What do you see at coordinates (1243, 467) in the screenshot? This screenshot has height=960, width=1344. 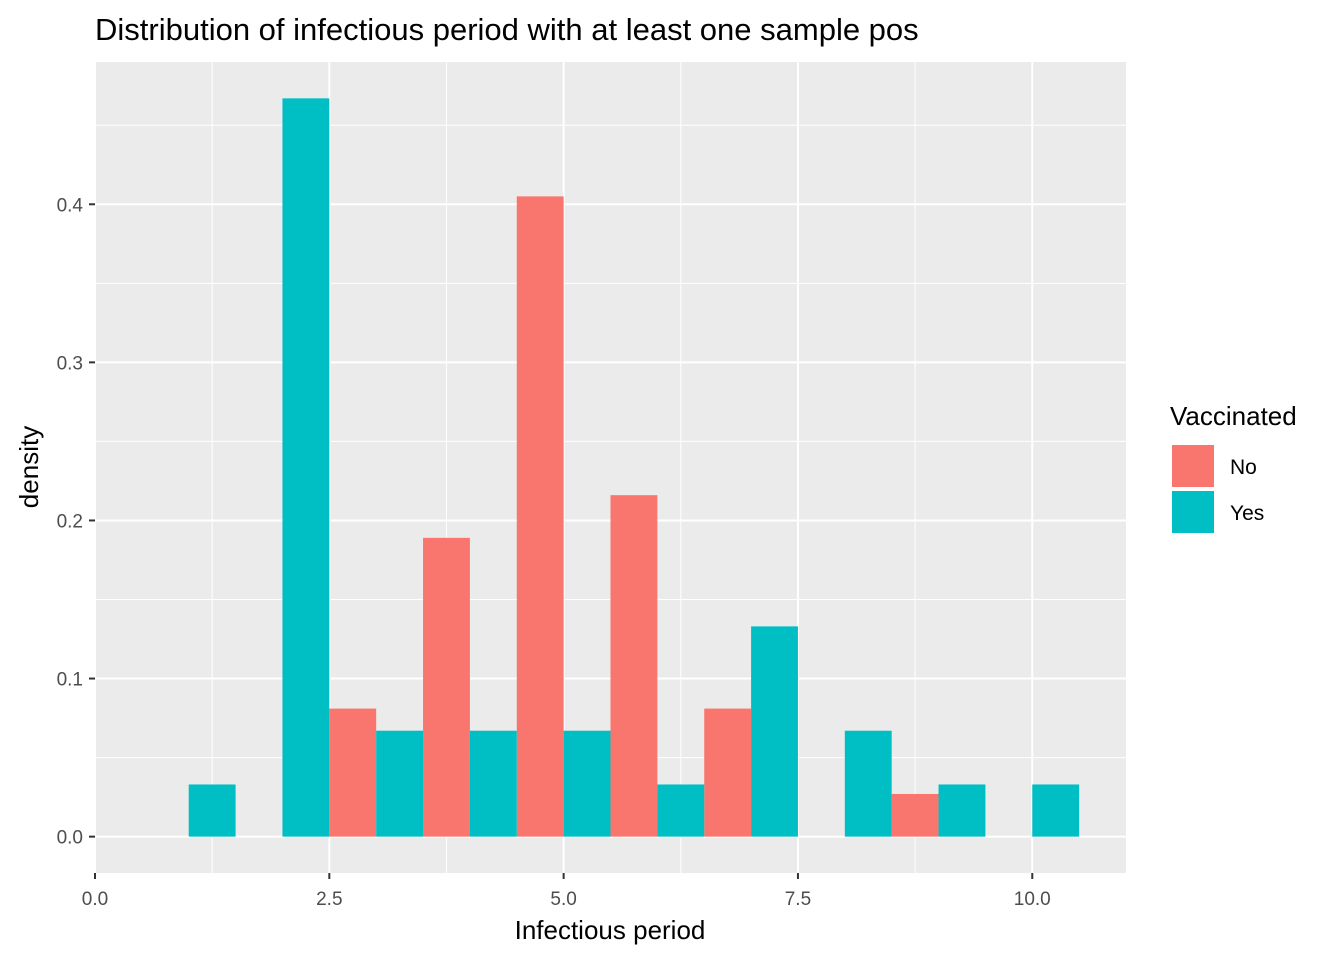 I see `legend-label-no: No` at bounding box center [1243, 467].